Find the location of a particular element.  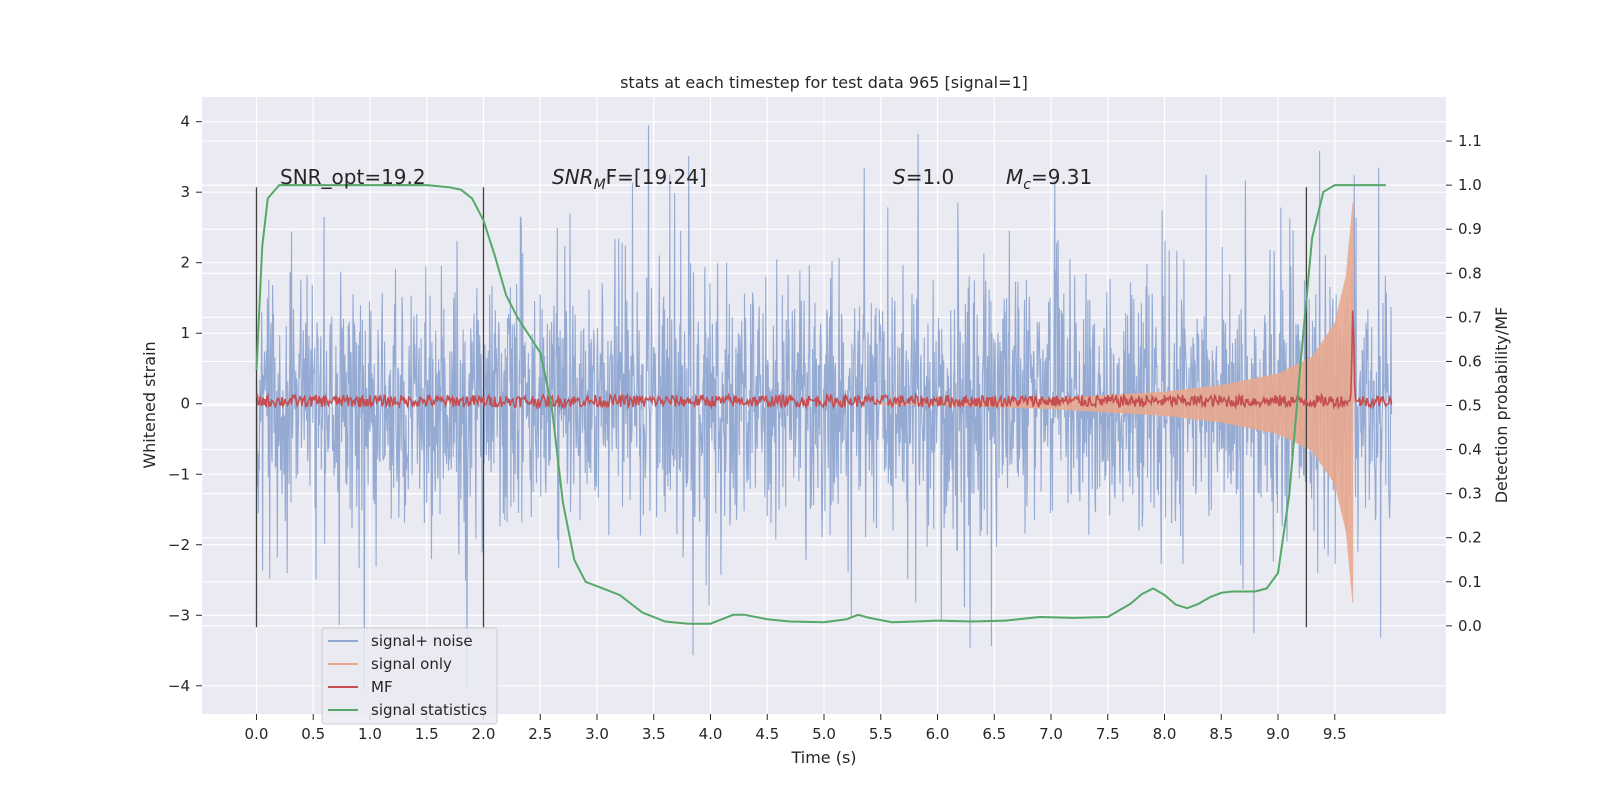

mf-line is located at coordinates (824, 360).